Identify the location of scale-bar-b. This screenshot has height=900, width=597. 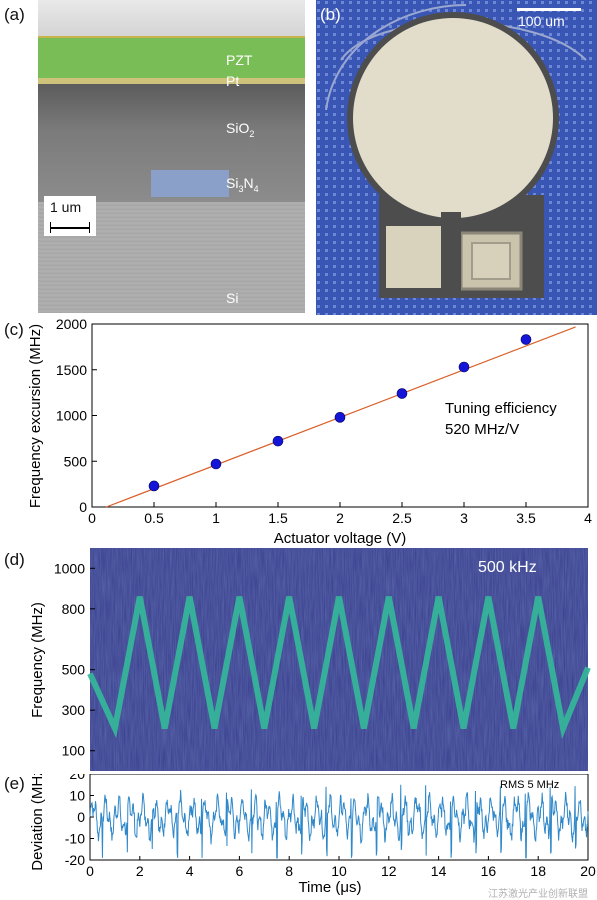
(549, 9).